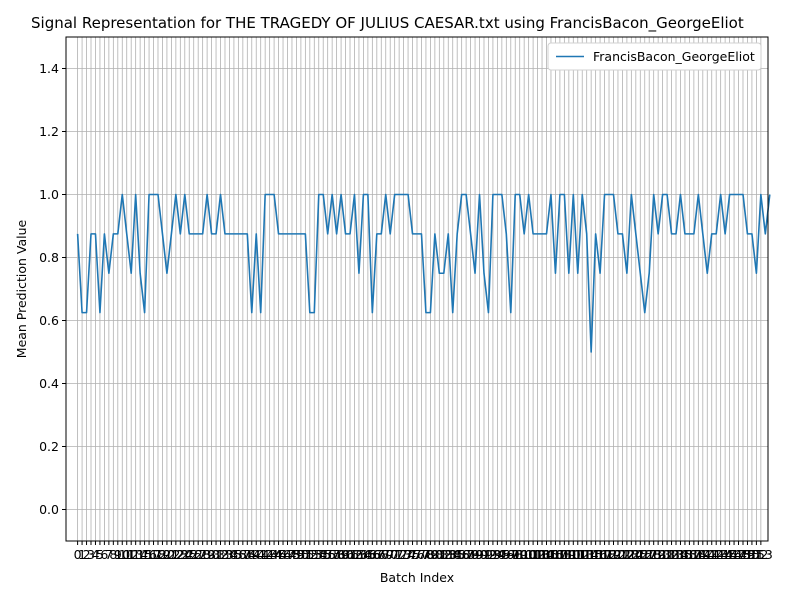 The width and height of the screenshot is (800, 600). I want to click on x-tick-label: 14, so click(140, 554).